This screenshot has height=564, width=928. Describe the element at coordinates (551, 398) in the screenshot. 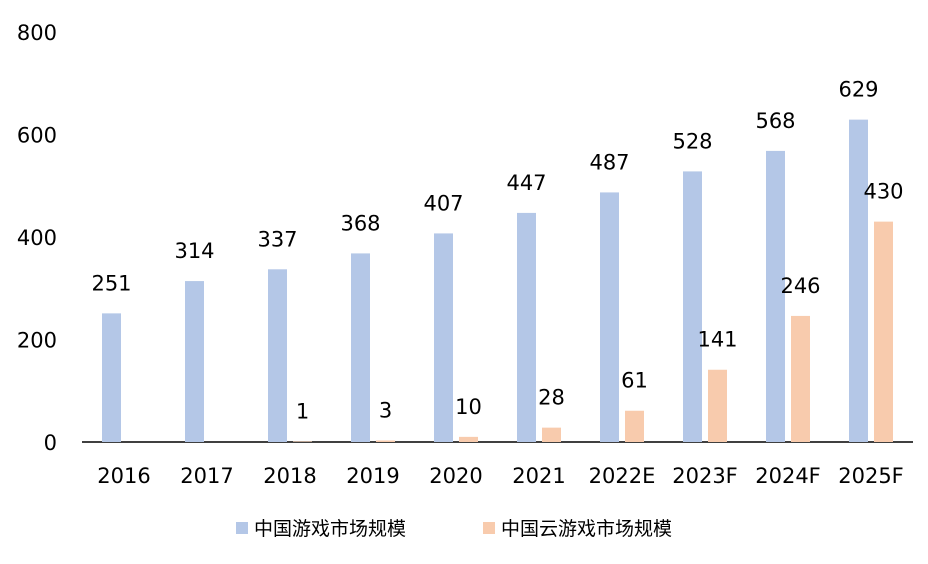

I see `data-label: 28` at that location.